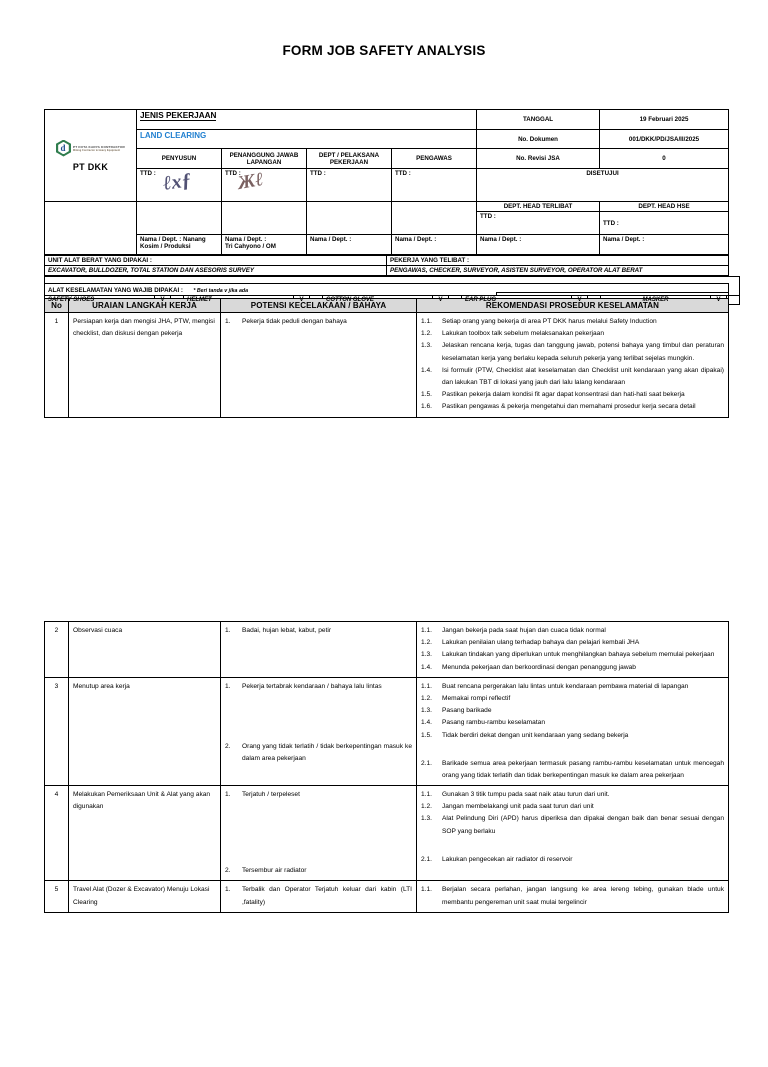 This screenshot has height=1067, width=768. What do you see at coordinates (664, 119) in the screenshot?
I see `tanggal-value: 19 Februari 2025` at bounding box center [664, 119].